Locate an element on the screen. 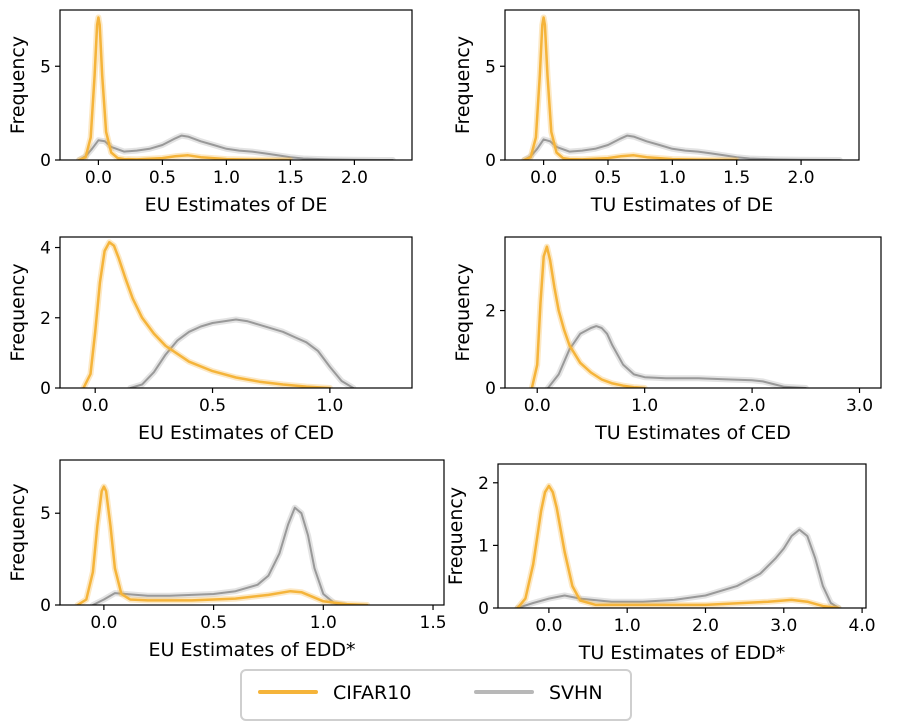 This screenshot has height=722, width=897. panel-eu-ced-ylabel: Frequency is located at coordinates (18, 312).